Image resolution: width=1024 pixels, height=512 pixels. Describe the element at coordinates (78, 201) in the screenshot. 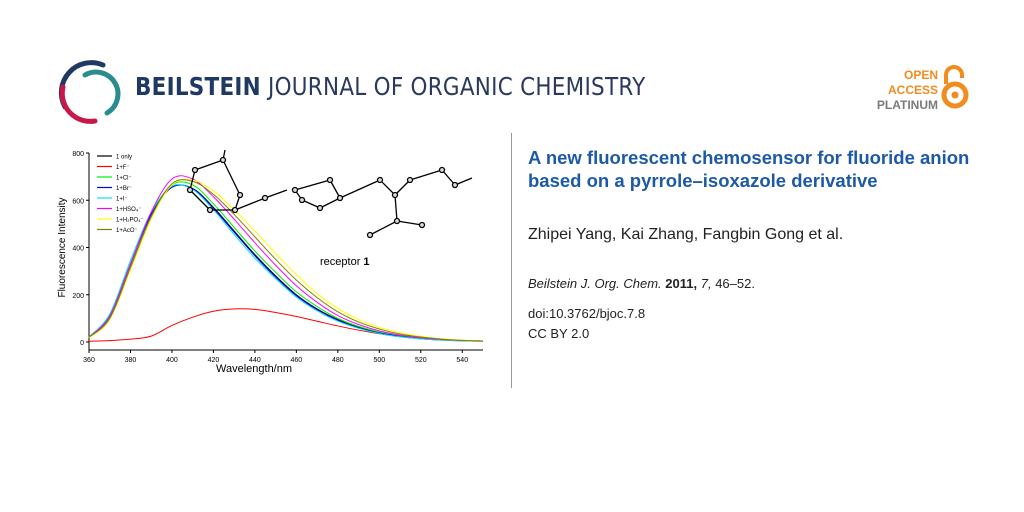

I see `y-tick-label: 600` at that location.